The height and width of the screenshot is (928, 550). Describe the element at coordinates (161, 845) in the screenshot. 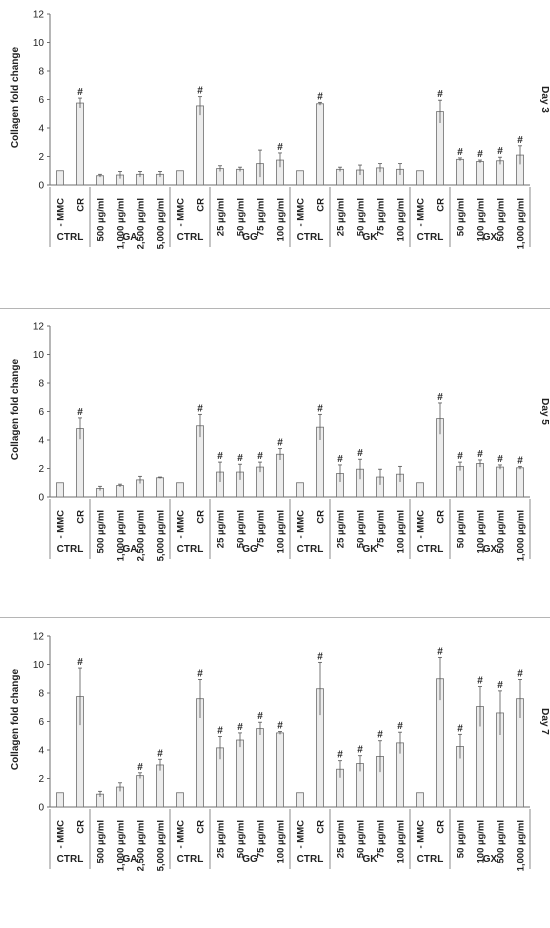

I see `x-tick-label: 5,000 µg/ml` at that location.